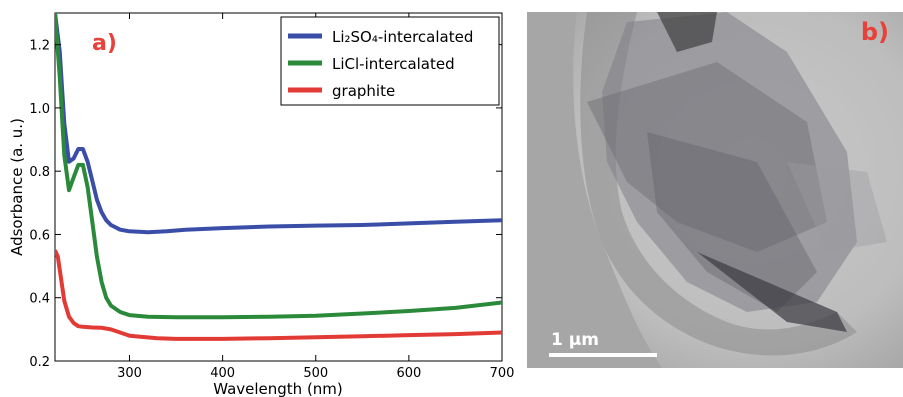 Image resolution: width=903 pixels, height=397 pixels. Describe the element at coordinates (39, 46) in the screenshot. I see `y-tick-label: 1.2` at that location.